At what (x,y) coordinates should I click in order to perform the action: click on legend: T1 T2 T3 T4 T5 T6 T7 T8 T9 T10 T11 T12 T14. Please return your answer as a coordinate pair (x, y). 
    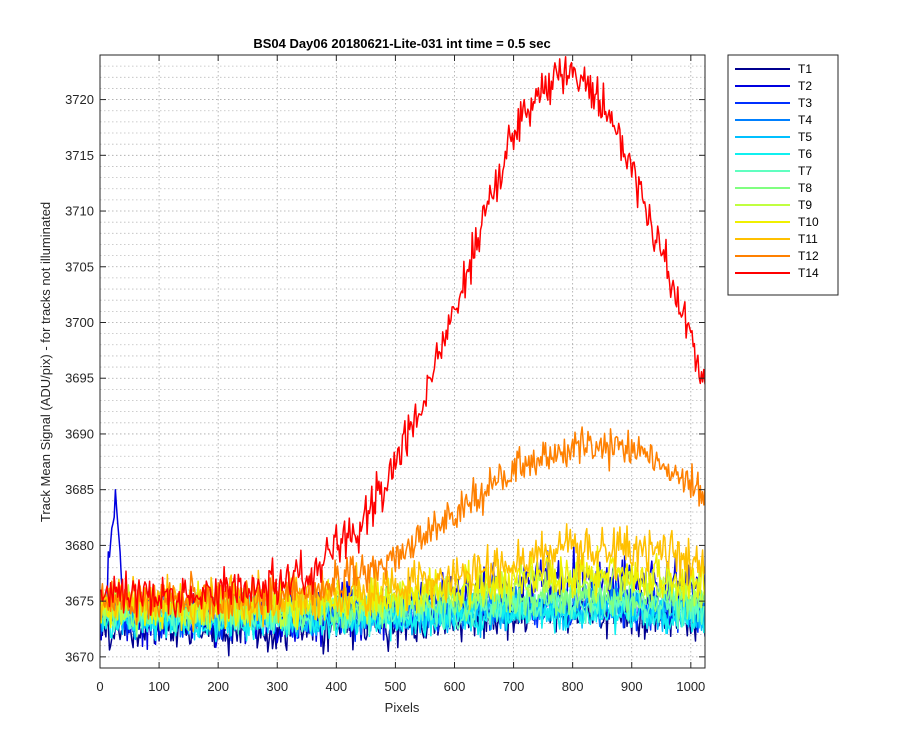
    Looking at the image, I should click on (783, 175).